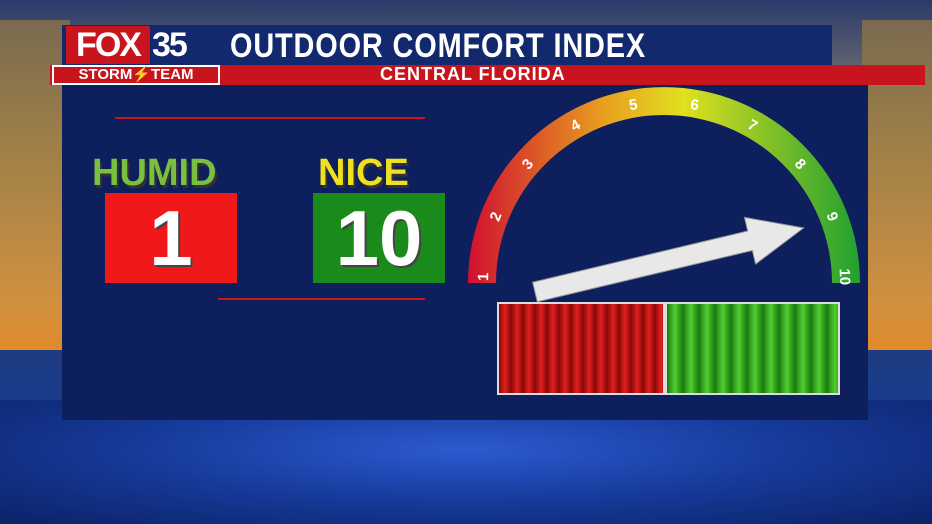  Describe the element at coordinates (752, 348) in the screenshot. I see `nice-bar` at that location.